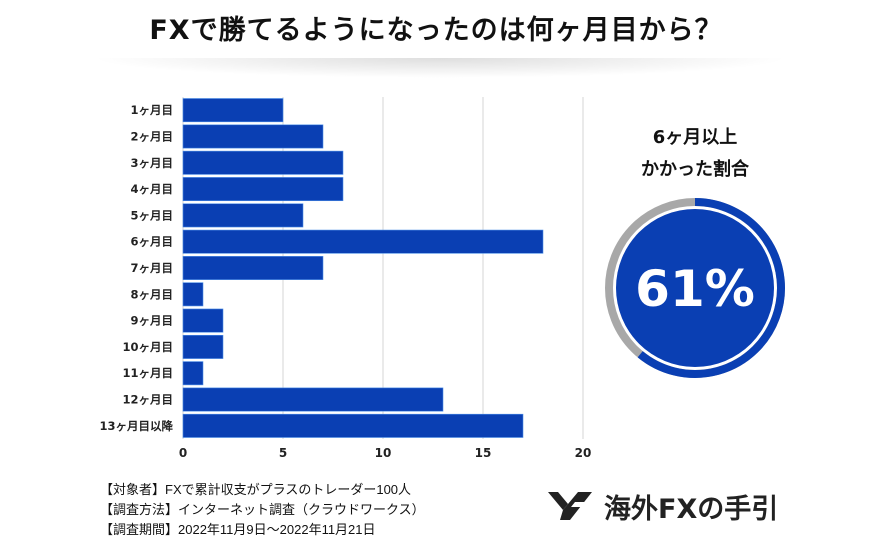  Describe the element at coordinates (151, 268) in the screenshot. I see `y-category-label: 7ヶ月目` at that location.